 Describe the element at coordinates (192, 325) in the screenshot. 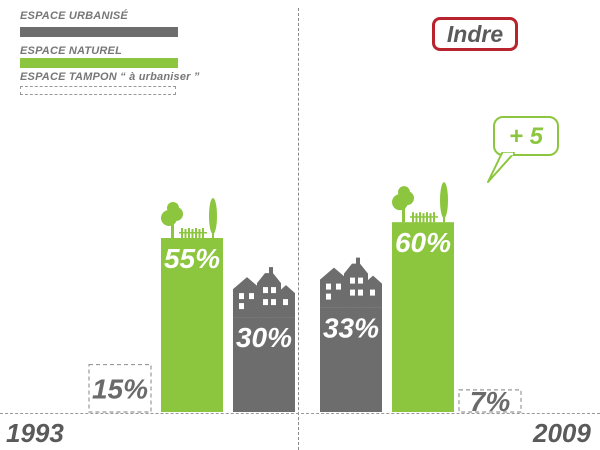

I see `bar-naturel-1993` at that location.